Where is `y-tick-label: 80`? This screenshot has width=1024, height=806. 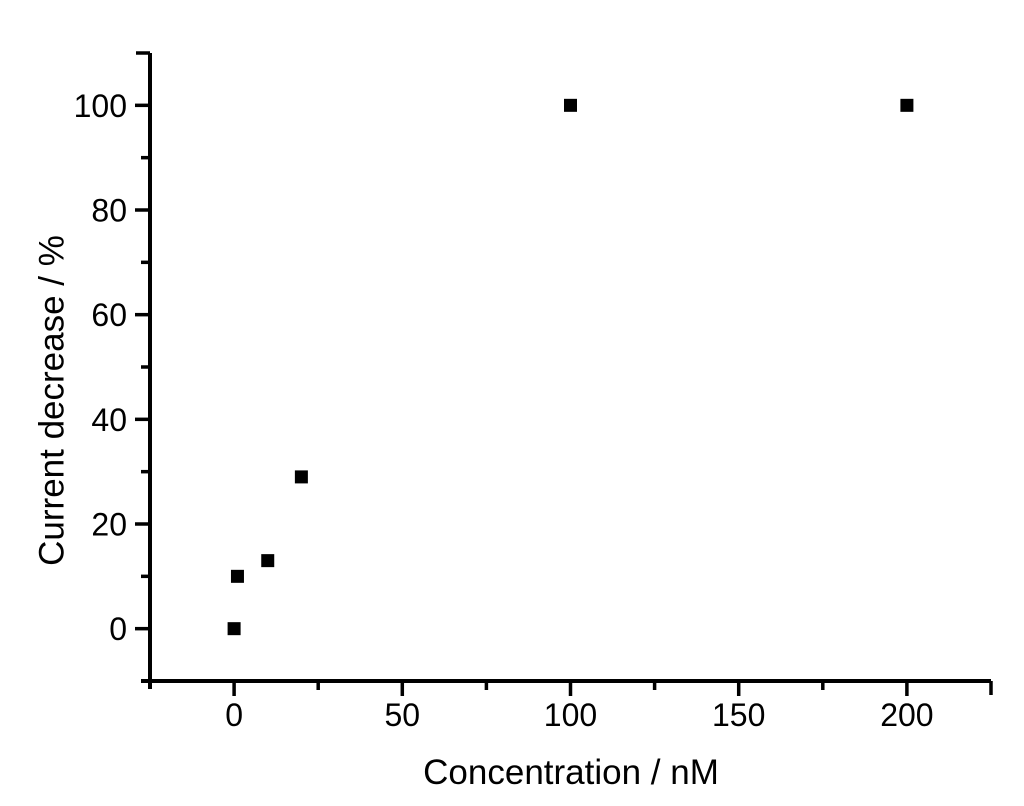
y-tick-label: 80 is located at coordinates (109, 211).